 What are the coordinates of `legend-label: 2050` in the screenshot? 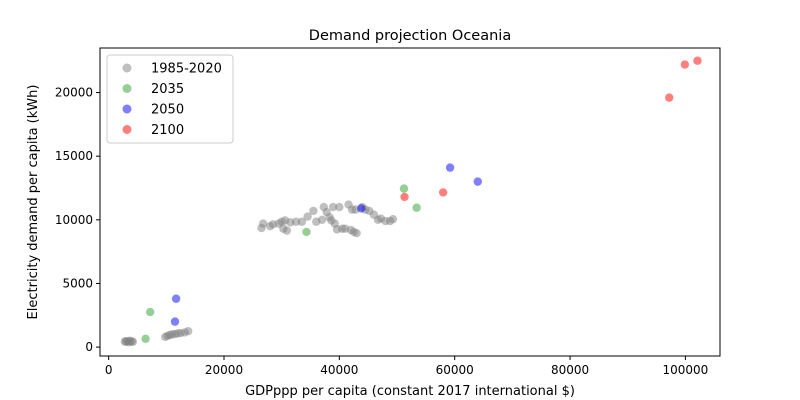 It's located at (167, 110).